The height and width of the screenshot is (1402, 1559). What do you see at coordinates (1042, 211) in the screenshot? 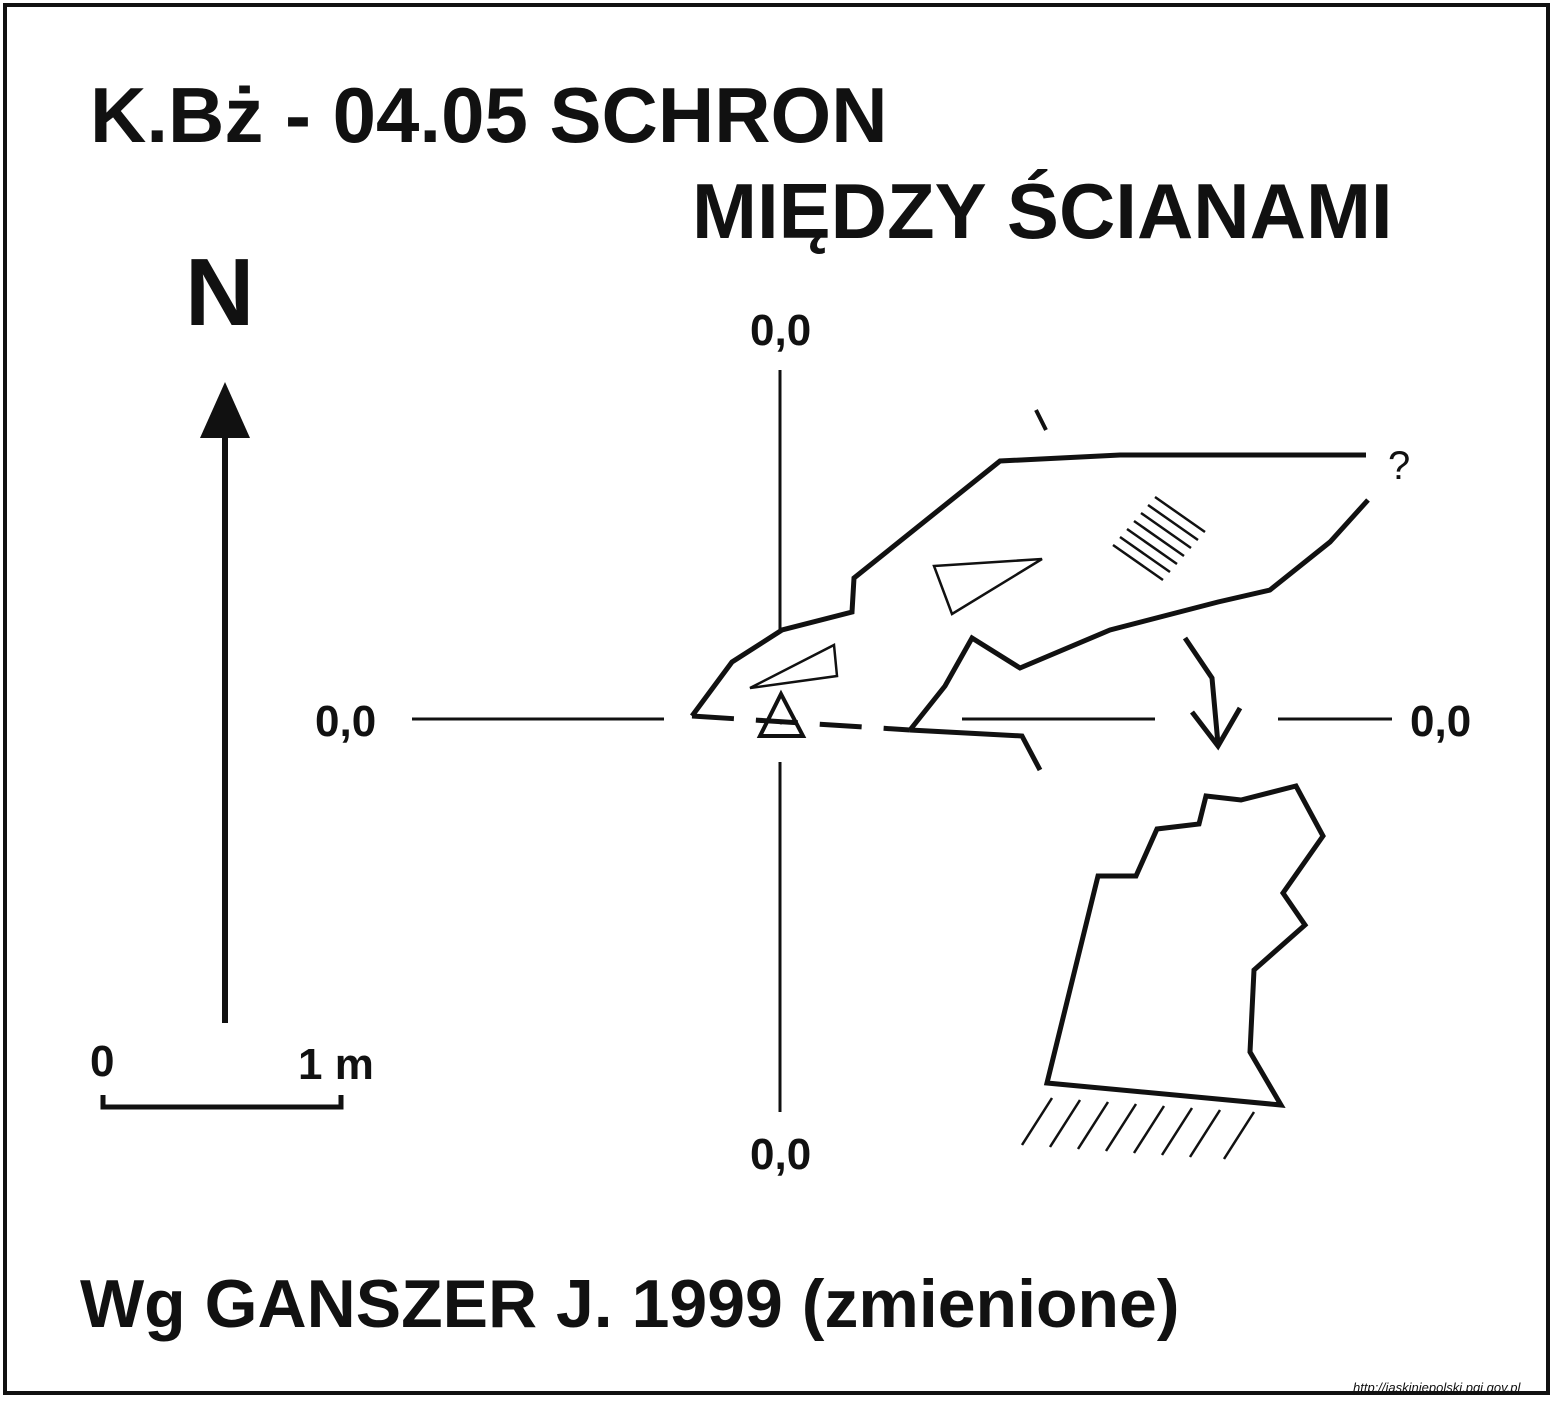
I see `plan-title-line2: MIĘDZY ŚCIANAMI` at bounding box center [1042, 211].